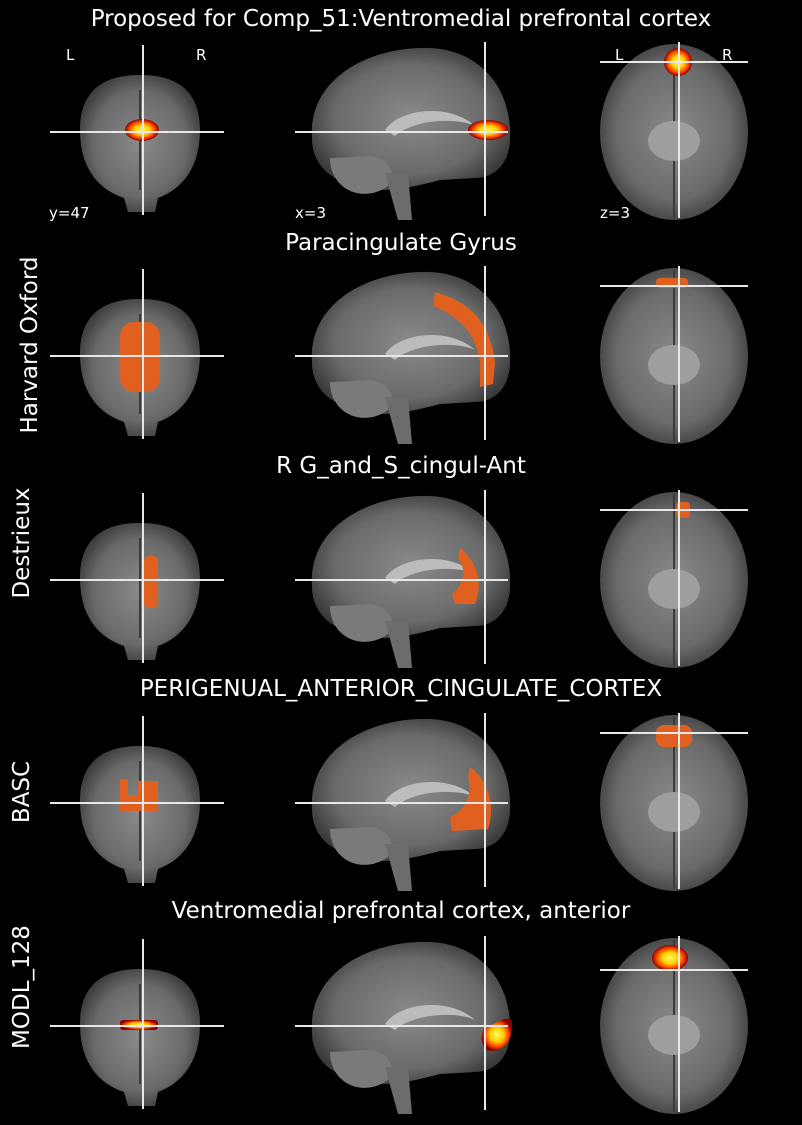 The width and height of the screenshot is (802, 1125). Describe the element at coordinates (22, 792) in the screenshot. I see `row-label-basc: BASC` at that location.